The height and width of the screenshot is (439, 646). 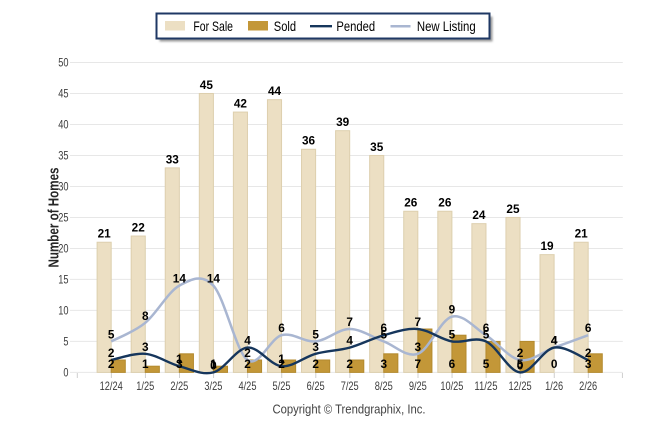 What do you see at coordinates (418, 386) in the screenshot?
I see `svg-text: 9/25` at bounding box center [418, 386].